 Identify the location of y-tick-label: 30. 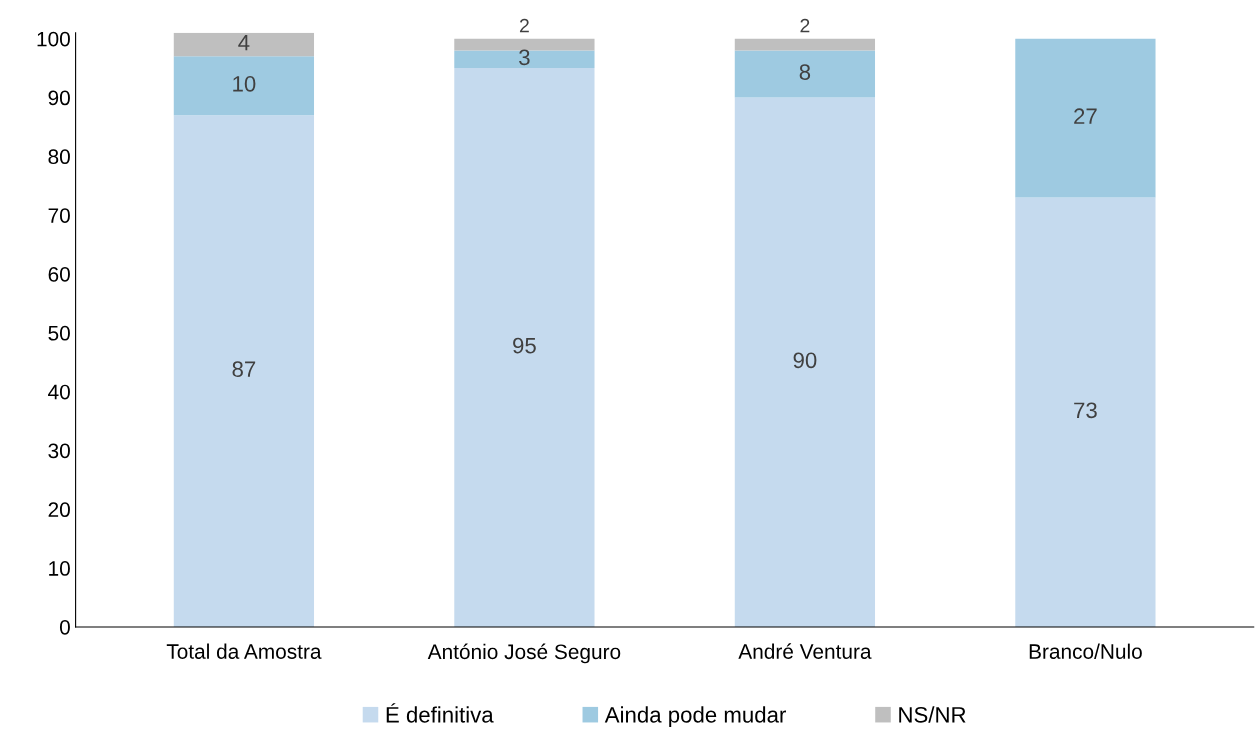
(59, 451).